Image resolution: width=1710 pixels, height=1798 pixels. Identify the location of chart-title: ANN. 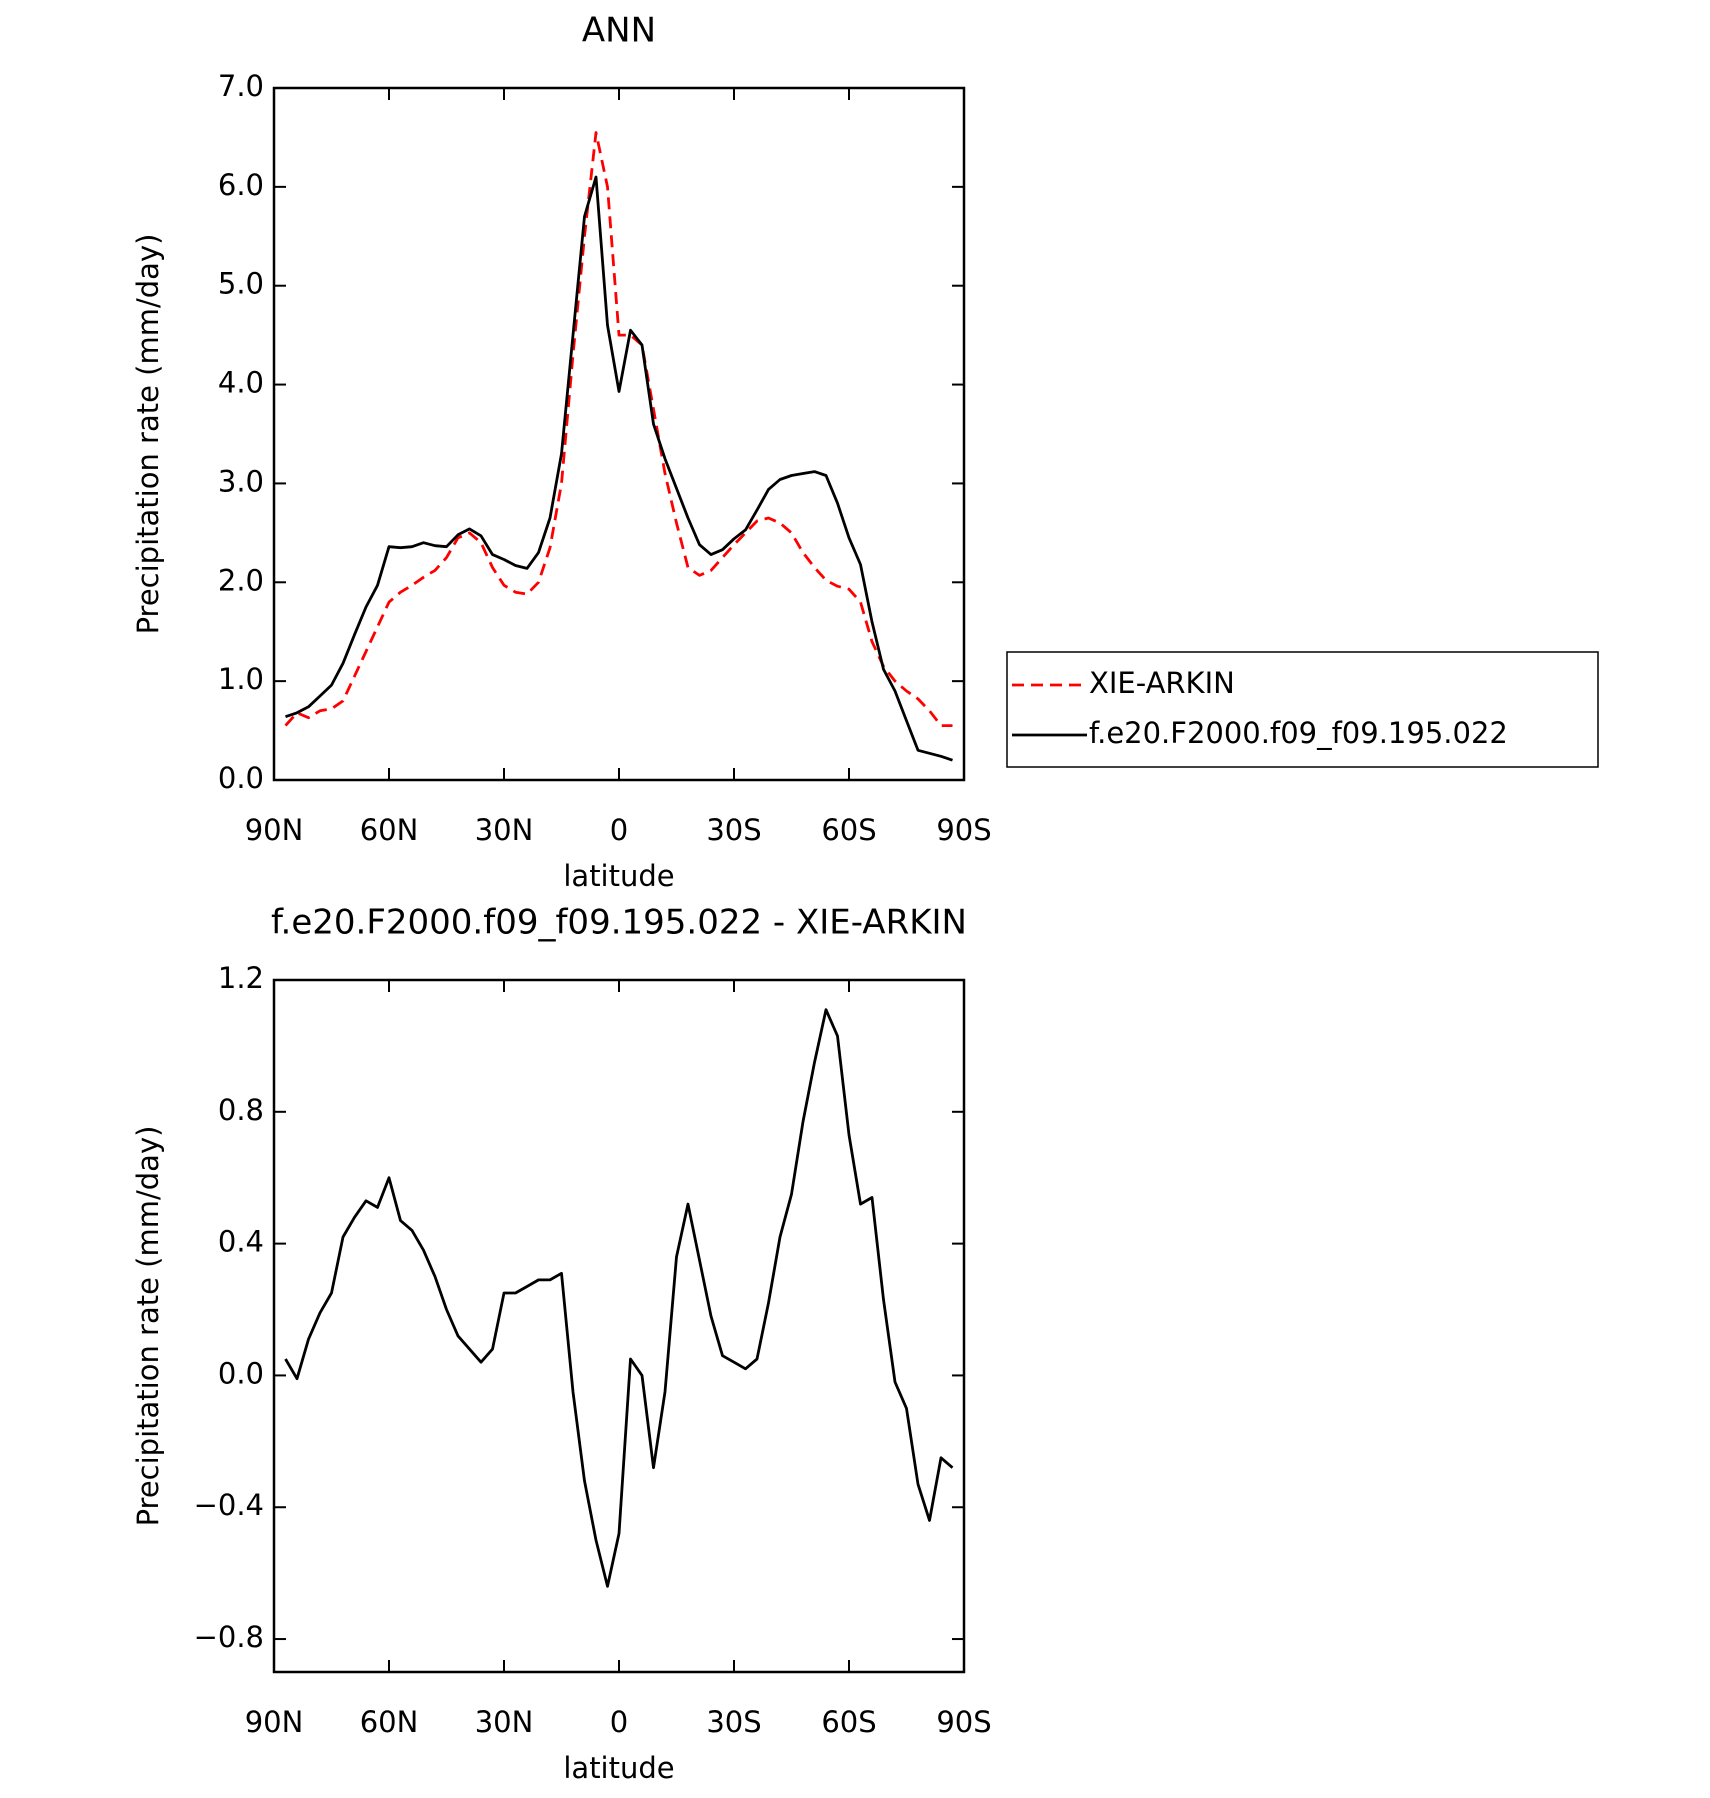
(619, 31).